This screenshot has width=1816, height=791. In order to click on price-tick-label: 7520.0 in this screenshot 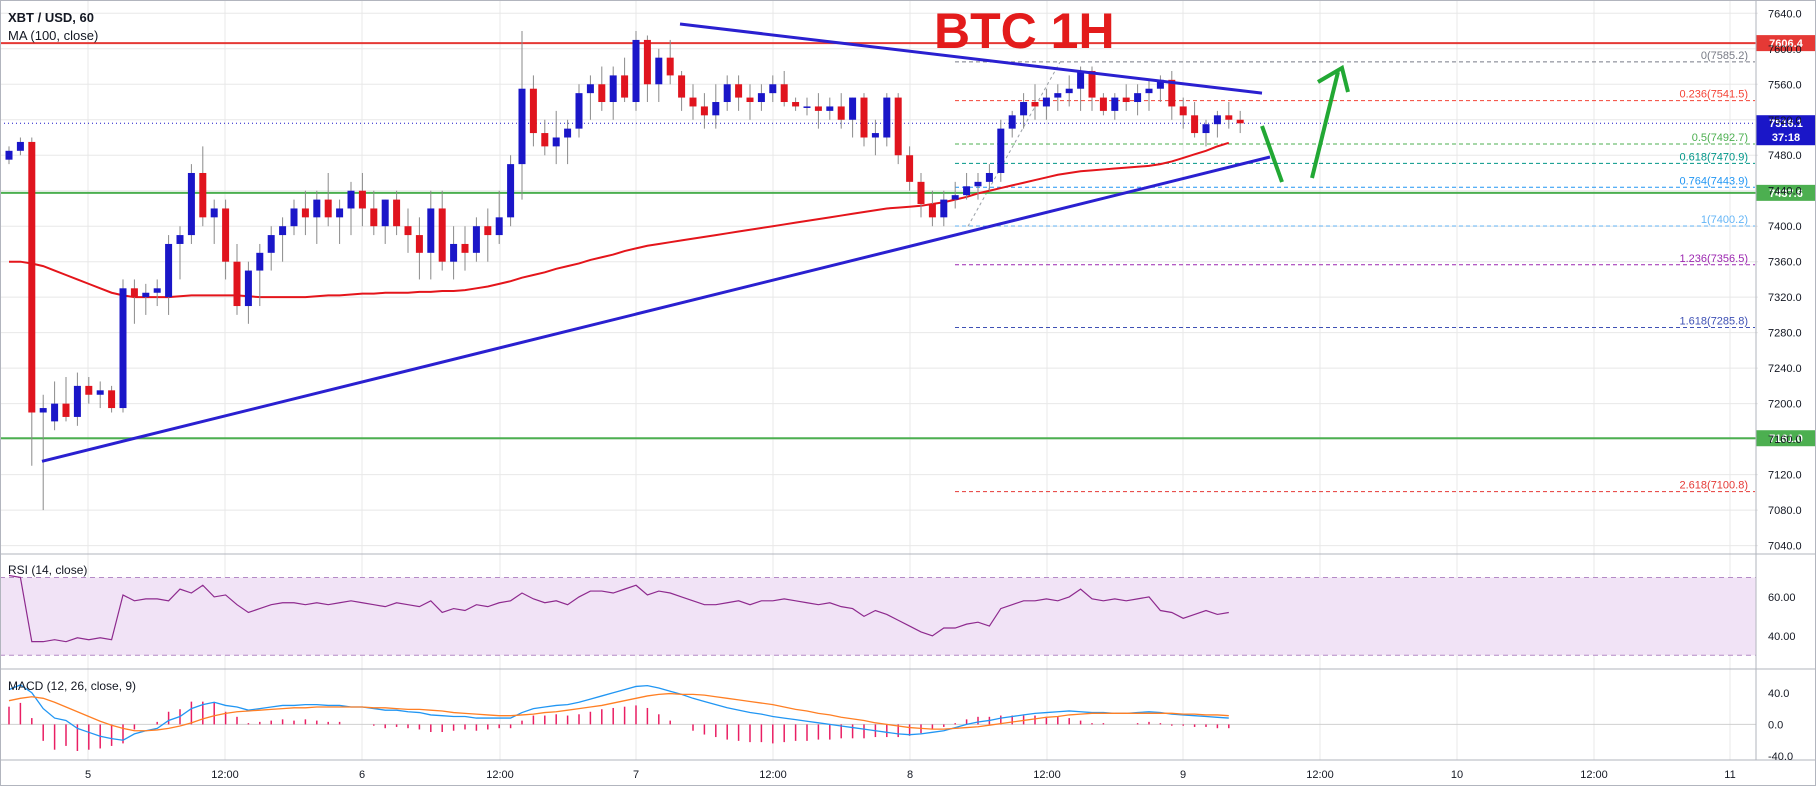, I will do `click(1785, 121)`.